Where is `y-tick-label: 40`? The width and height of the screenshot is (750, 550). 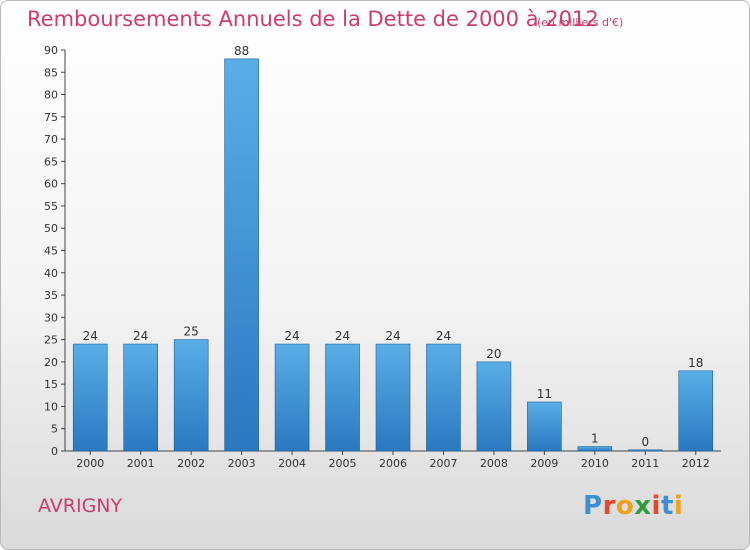
y-tick-label: 40 is located at coordinates (51, 273).